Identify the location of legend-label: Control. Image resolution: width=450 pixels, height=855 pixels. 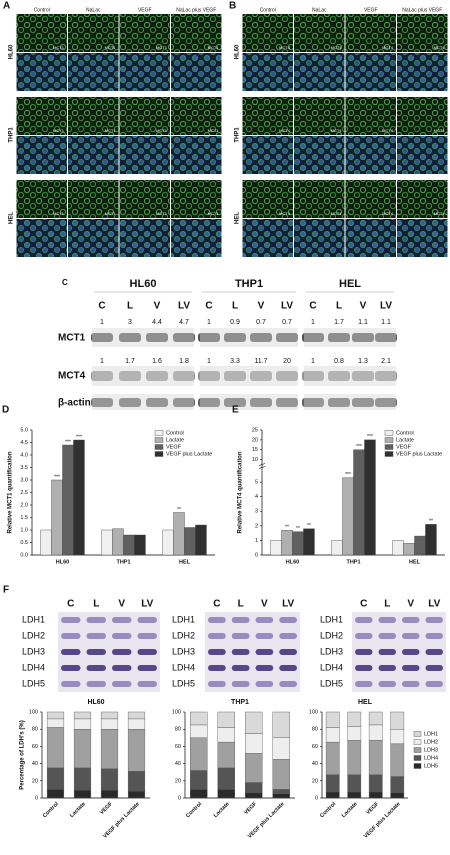
(175, 433).